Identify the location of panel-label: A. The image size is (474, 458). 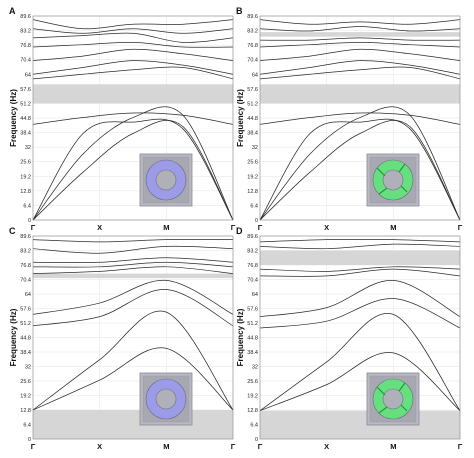
(12, 11).